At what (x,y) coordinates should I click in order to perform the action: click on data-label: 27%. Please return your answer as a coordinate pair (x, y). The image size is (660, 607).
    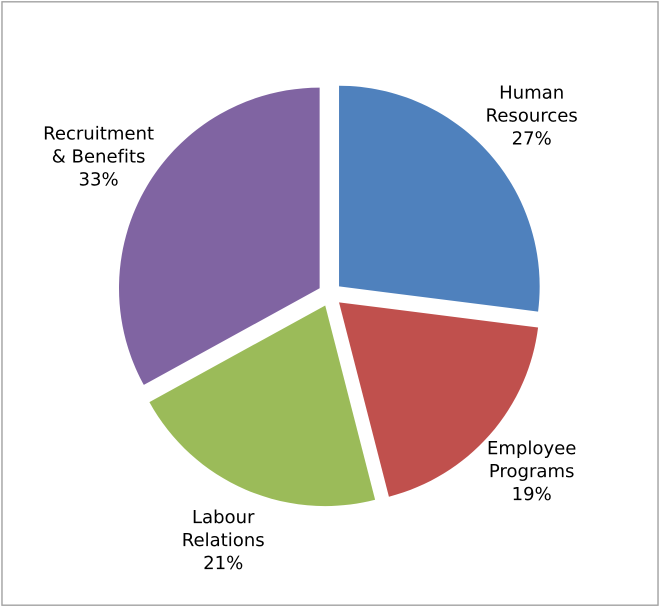
    Looking at the image, I should click on (531, 138).